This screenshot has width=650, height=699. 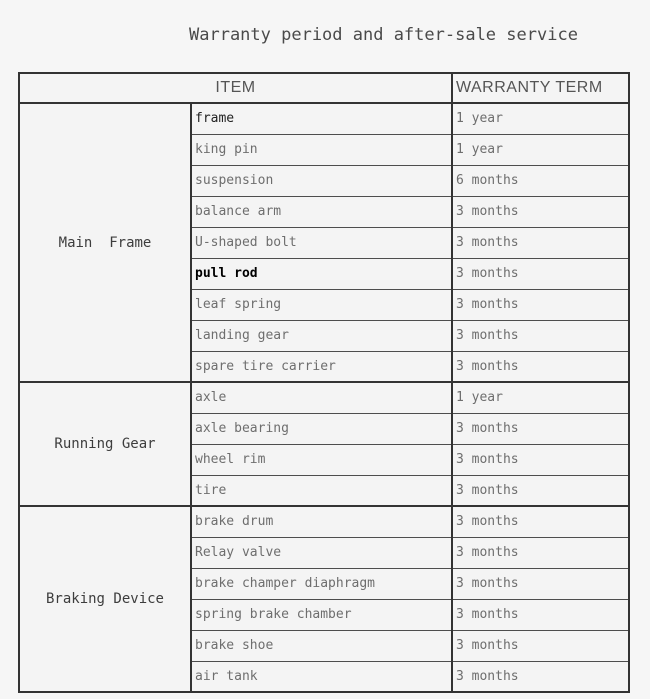 I want to click on item-cell: U-shaped bolt, so click(x=321, y=242).